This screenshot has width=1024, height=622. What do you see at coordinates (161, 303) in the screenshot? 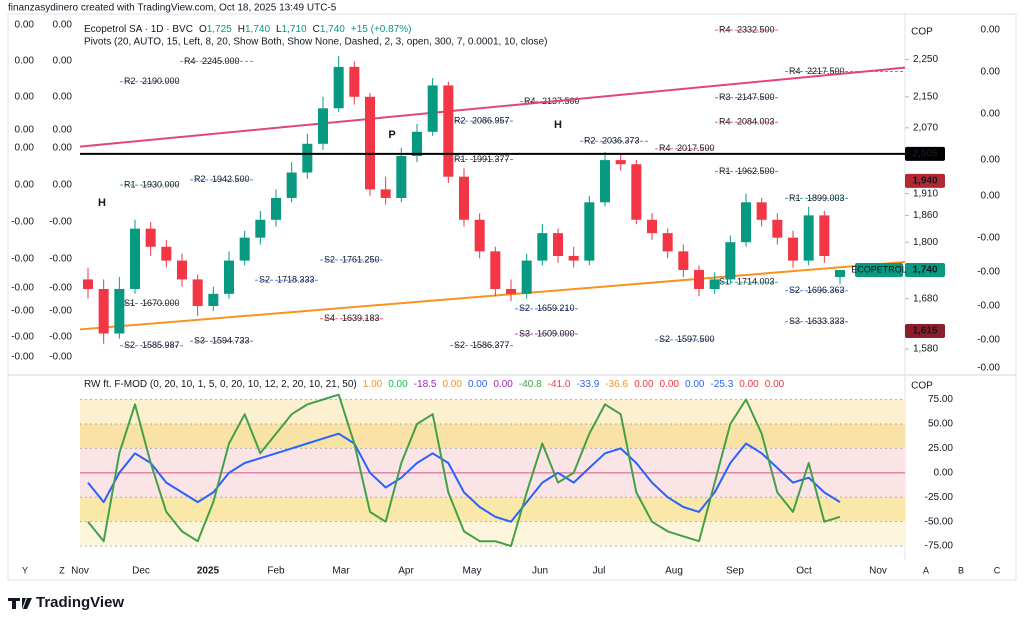
I see `pivot-value: 1670.000` at bounding box center [161, 303].